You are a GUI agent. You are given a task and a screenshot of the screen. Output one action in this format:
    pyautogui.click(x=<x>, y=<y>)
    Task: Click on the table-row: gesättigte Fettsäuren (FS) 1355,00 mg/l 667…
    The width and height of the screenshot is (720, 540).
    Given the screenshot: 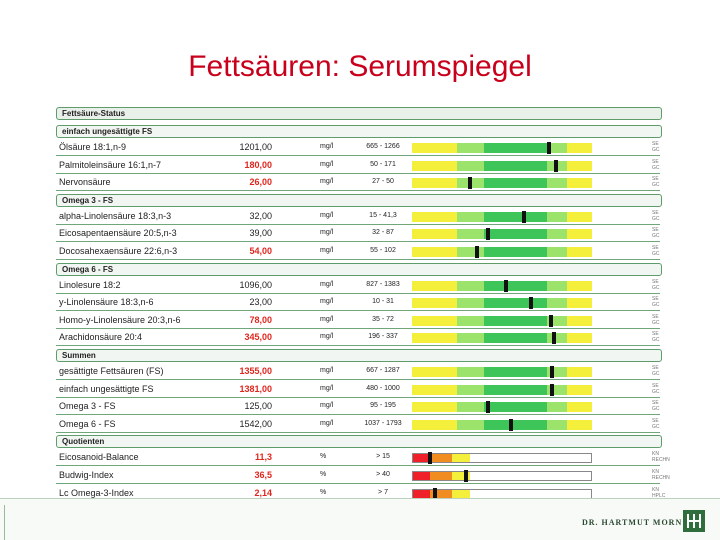 What is the action you would take?
    pyautogui.click(x=359, y=372)
    